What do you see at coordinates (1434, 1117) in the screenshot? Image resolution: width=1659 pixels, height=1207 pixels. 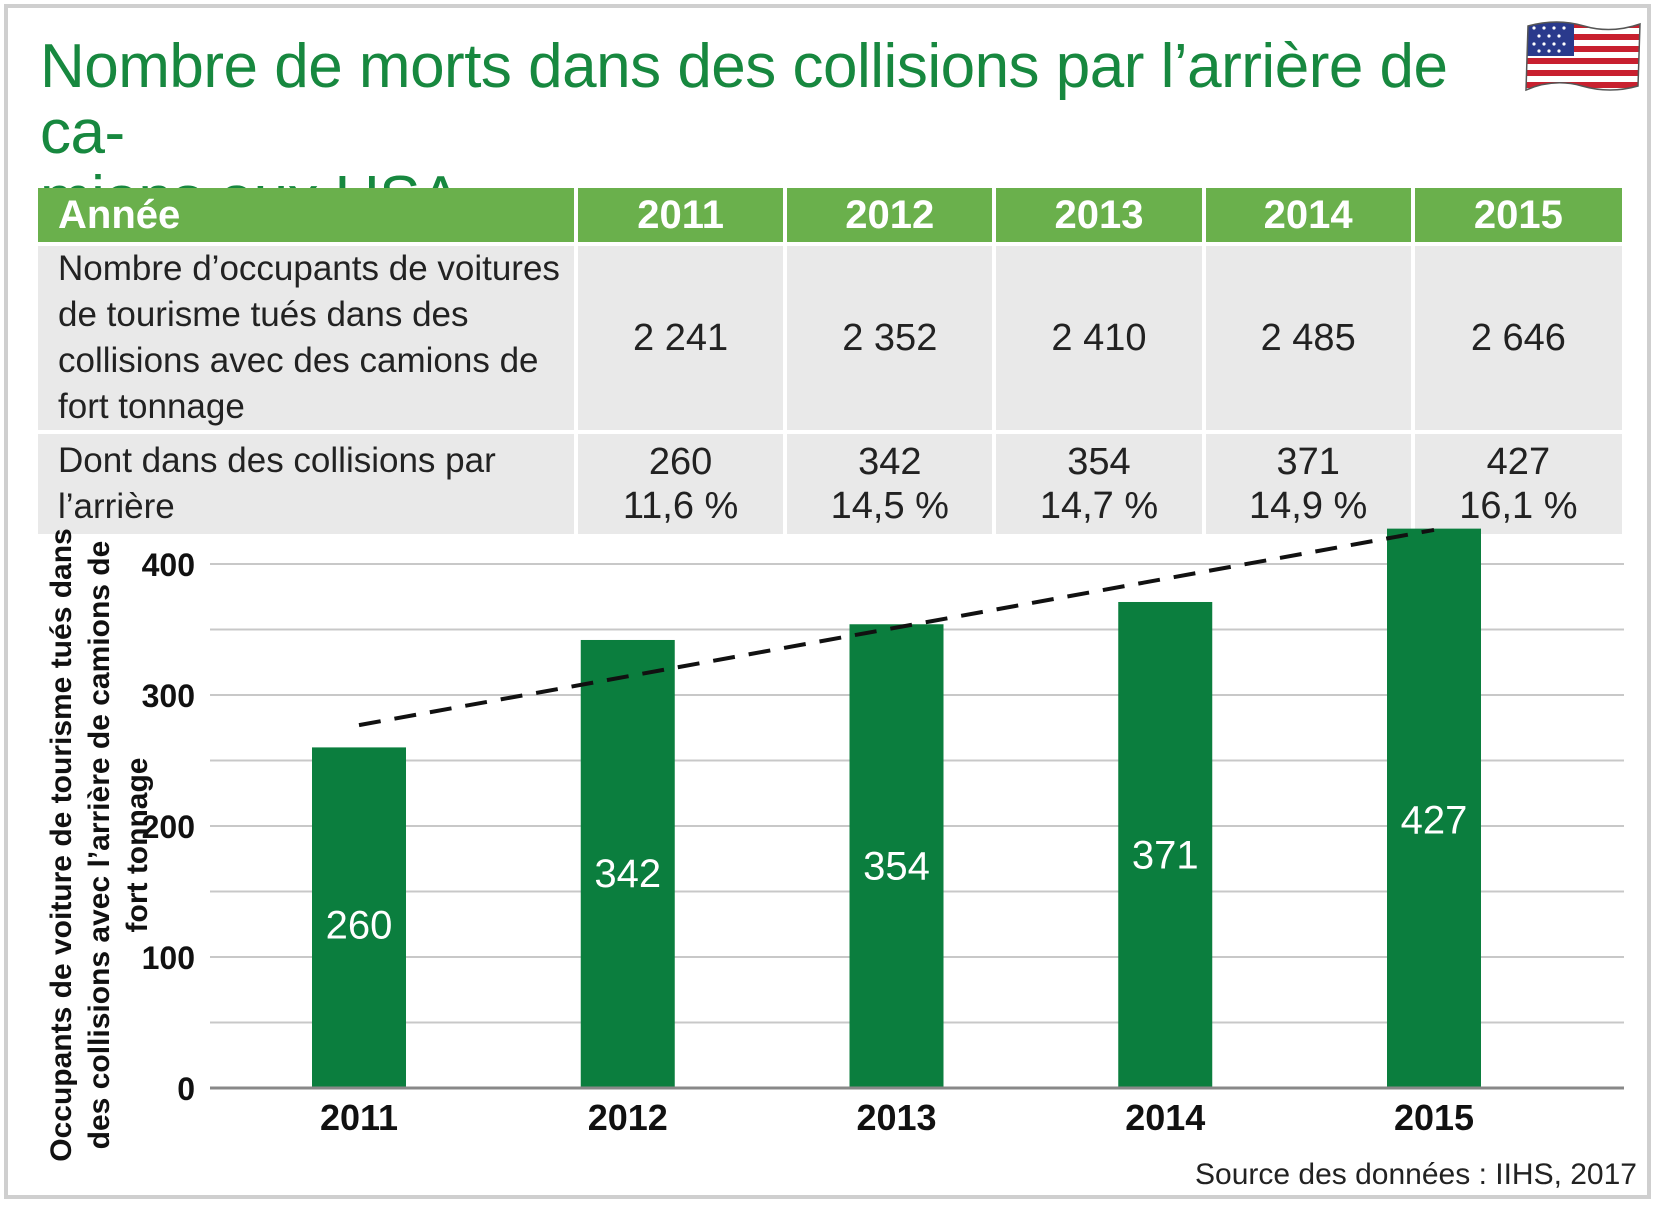 I see `x-tick-label: 2015` at bounding box center [1434, 1117].